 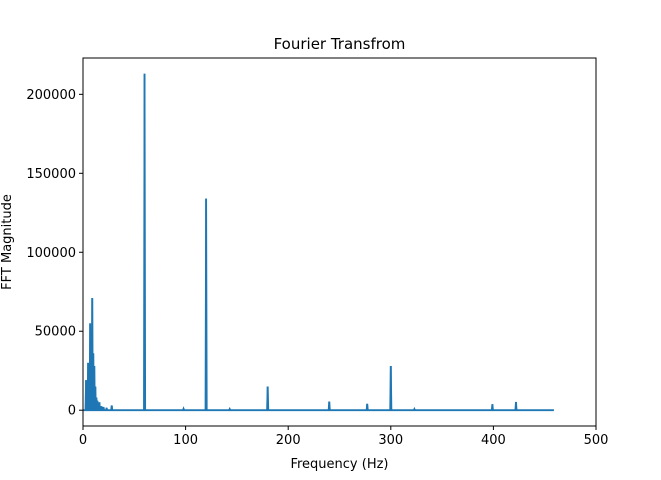 What do you see at coordinates (344, 437) in the screenshot?
I see `x-axis: 0 100 200 300 400 500` at bounding box center [344, 437].